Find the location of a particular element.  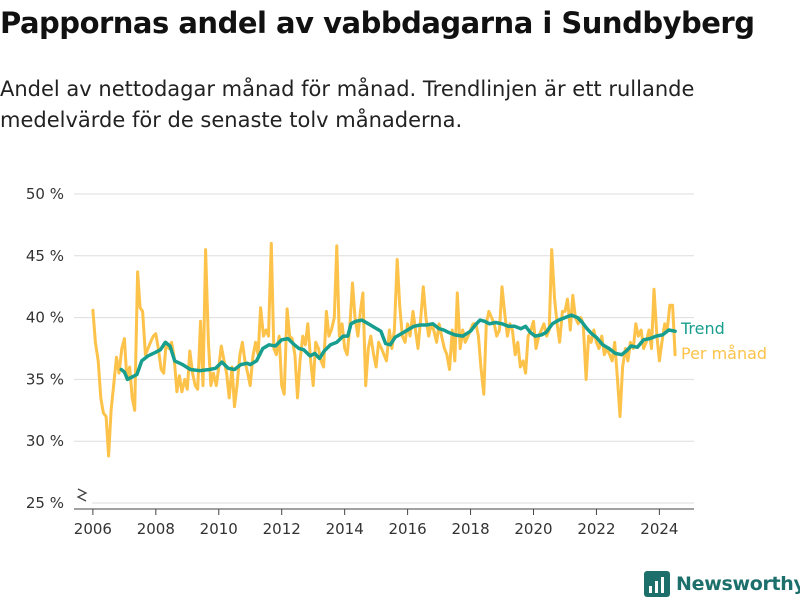

y-tick-label: 30 % is located at coordinates (45, 441).